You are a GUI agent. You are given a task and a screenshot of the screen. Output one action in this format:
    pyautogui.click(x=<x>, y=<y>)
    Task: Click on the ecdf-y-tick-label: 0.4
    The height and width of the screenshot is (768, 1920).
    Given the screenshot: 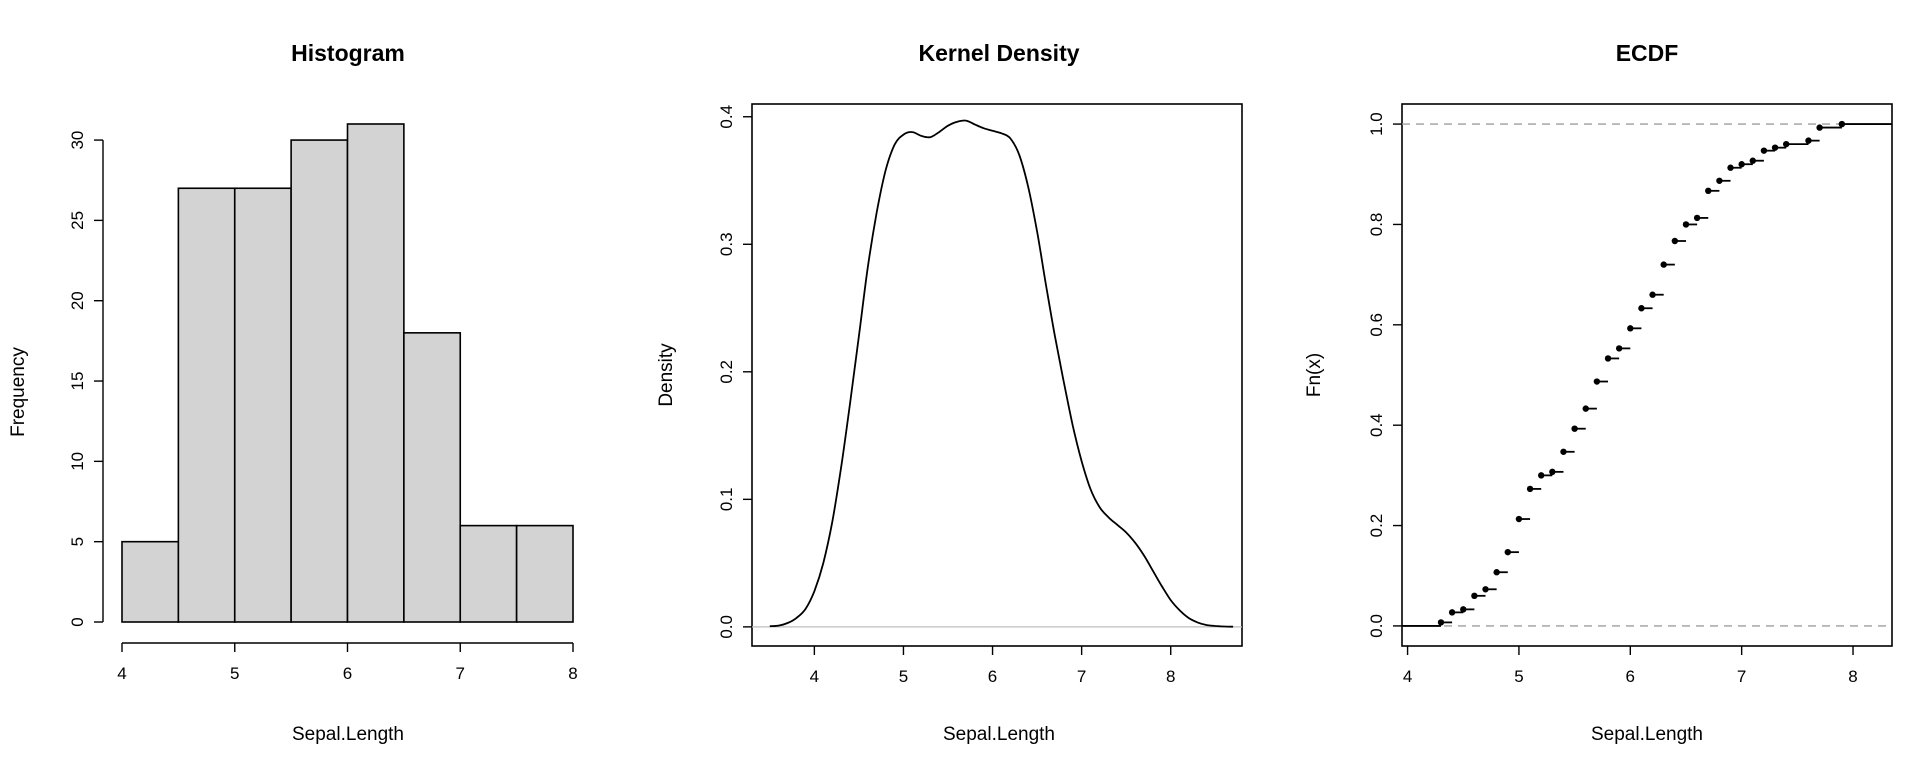 What is the action you would take?
    pyautogui.click(x=1376, y=425)
    